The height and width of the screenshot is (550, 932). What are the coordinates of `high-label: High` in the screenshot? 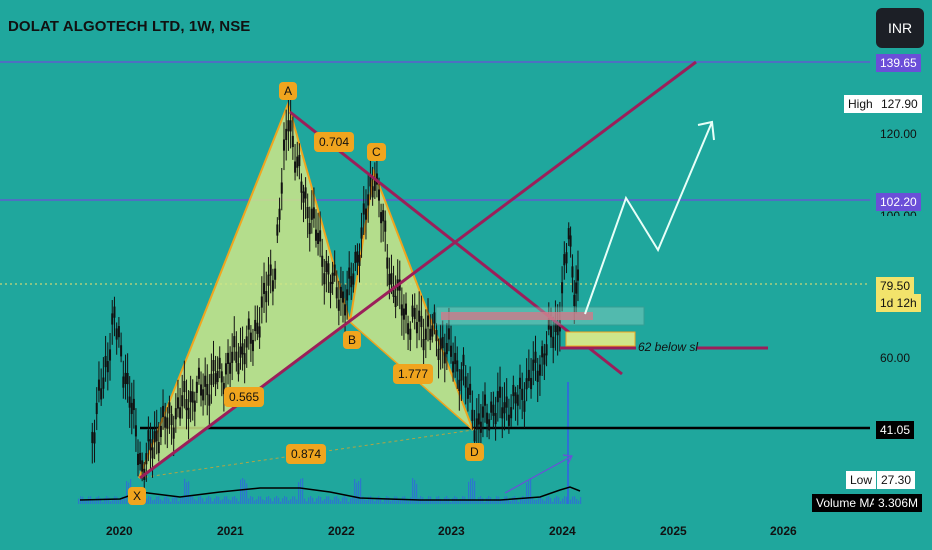 It's located at (860, 104).